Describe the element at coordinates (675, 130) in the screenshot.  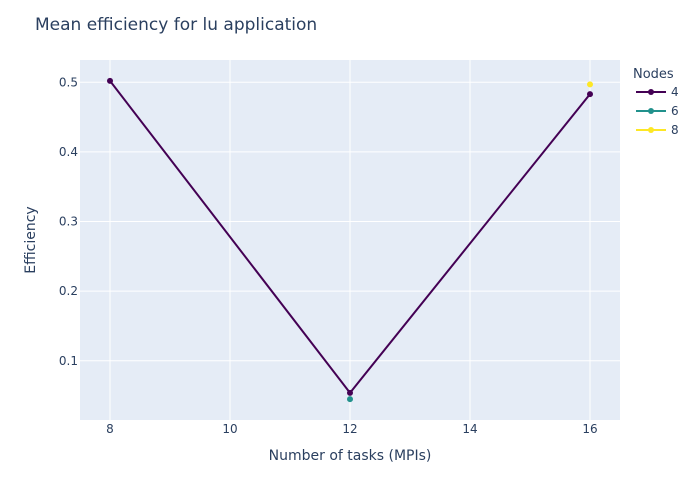
I see `legend-label: 8` at that location.